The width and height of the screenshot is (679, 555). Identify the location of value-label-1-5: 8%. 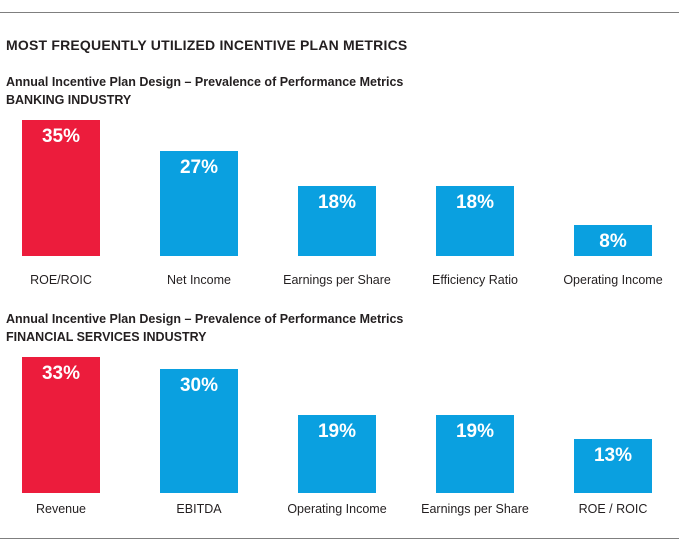
(613, 241).